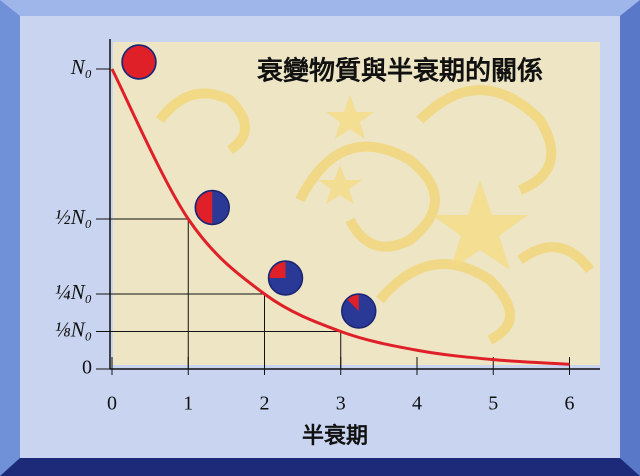 The image size is (640, 476). Describe the element at coordinates (417, 404) in the screenshot. I see `x-tick-label: 4` at that location.